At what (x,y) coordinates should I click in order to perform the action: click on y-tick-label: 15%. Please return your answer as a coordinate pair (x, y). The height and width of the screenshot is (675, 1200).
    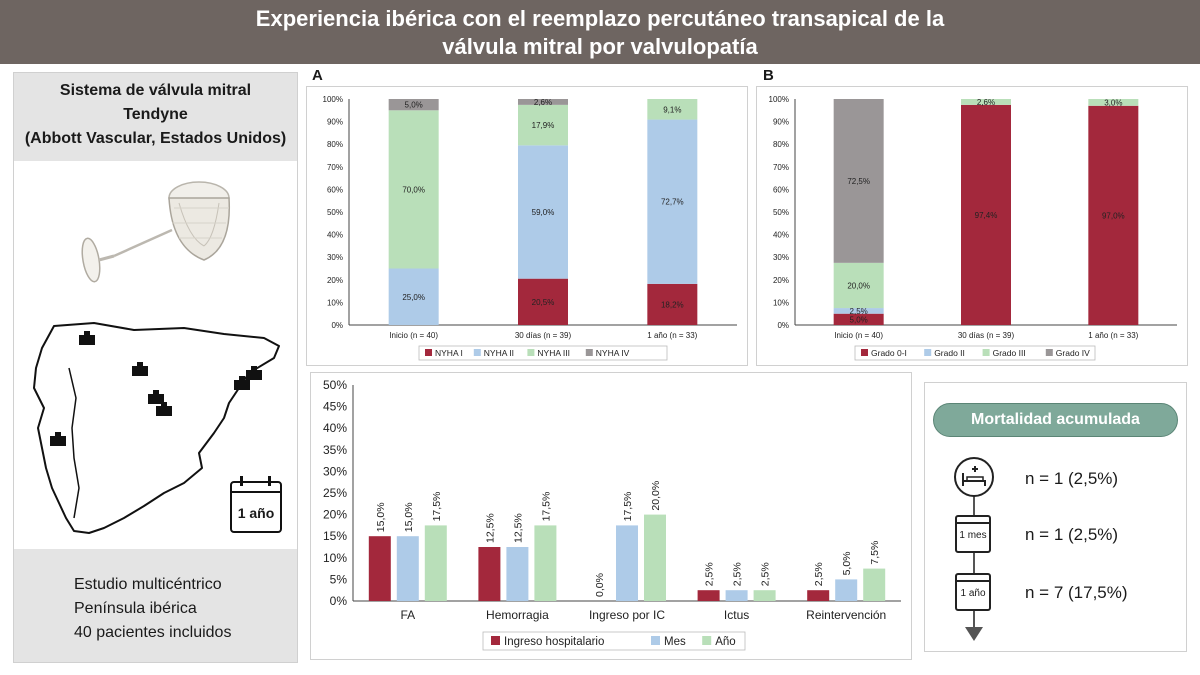
    Looking at the image, I should click on (335, 536).